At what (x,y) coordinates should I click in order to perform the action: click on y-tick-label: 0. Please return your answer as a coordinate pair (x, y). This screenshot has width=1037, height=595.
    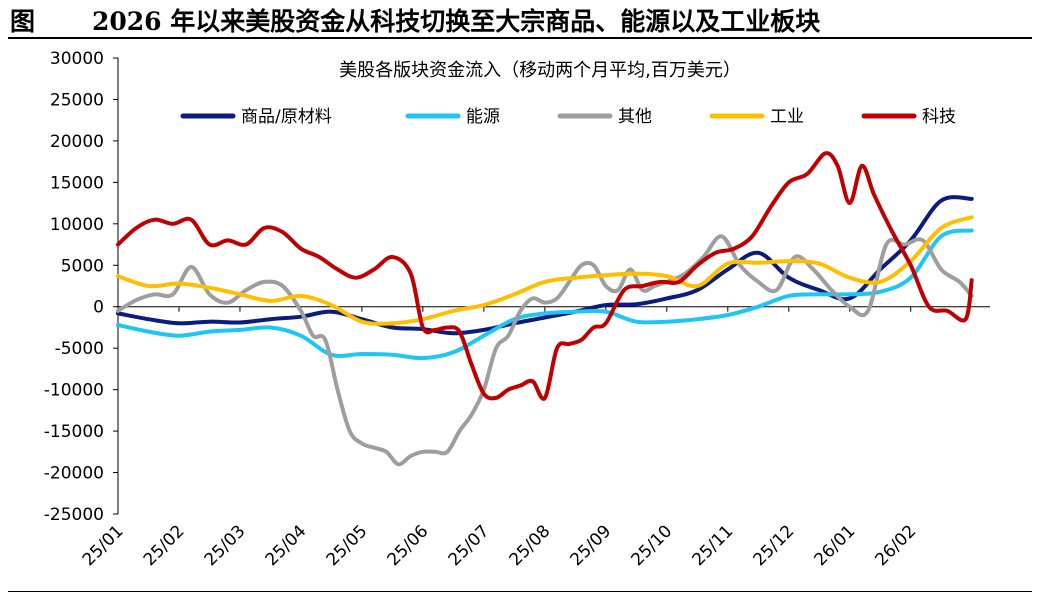
    Looking at the image, I should click on (98, 308).